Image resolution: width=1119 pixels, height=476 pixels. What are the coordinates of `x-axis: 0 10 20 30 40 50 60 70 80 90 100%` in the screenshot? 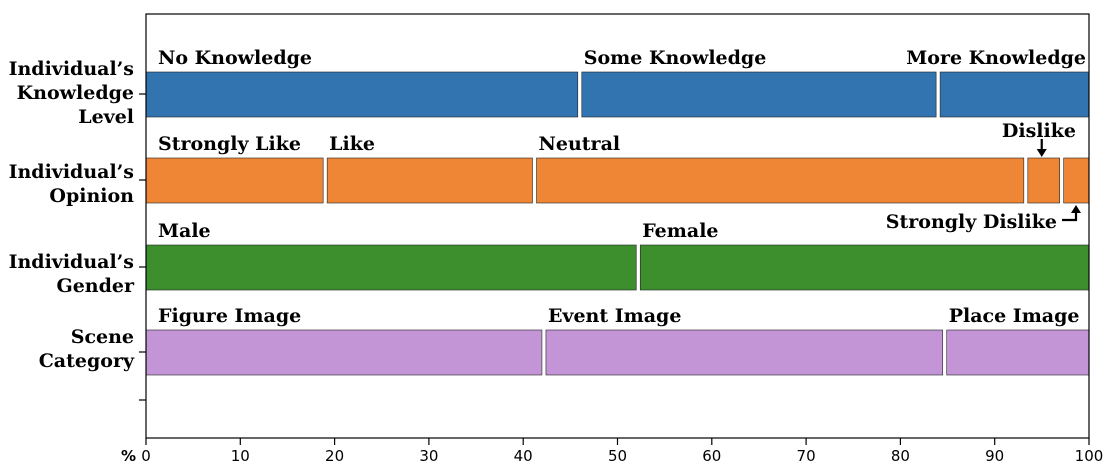 It's located at (612, 451).